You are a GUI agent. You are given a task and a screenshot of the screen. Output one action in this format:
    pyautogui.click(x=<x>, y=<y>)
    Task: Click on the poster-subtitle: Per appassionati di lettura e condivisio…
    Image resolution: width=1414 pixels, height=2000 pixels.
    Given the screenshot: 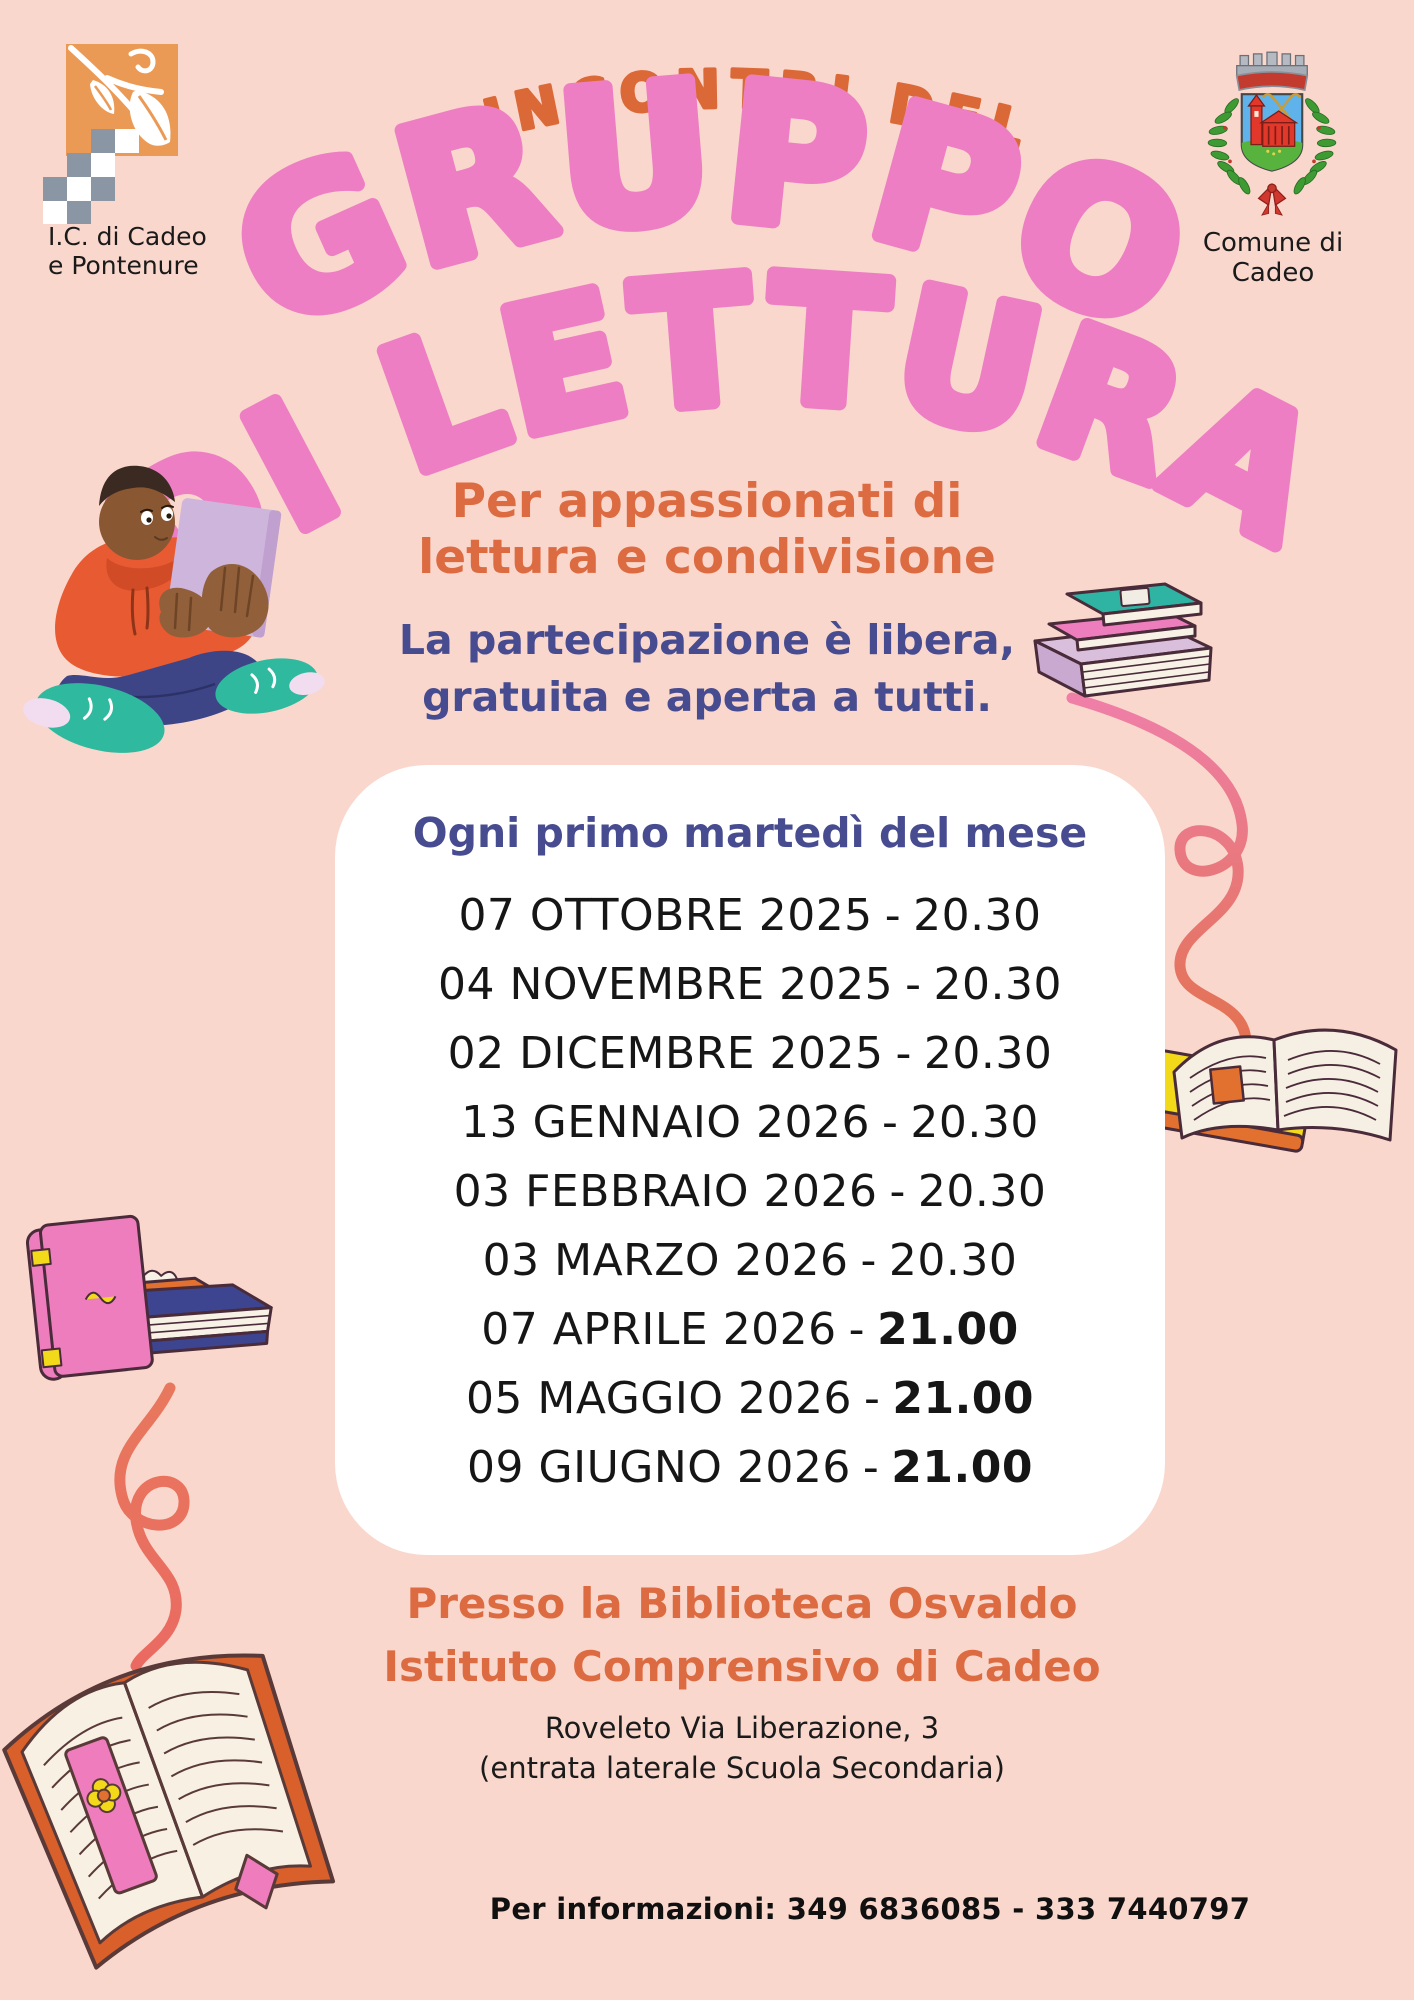 What is the action you would take?
    pyautogui.click(x=707, y=530)
    